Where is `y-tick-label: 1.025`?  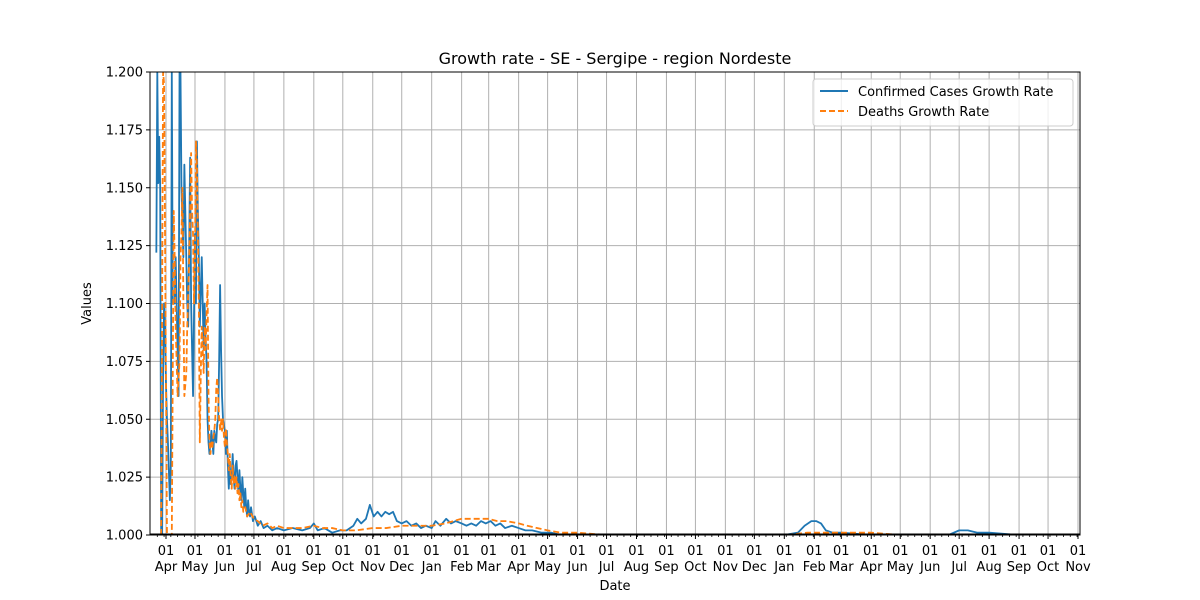 y-tick-label: 1.025 is located at coordinates (124, 478).